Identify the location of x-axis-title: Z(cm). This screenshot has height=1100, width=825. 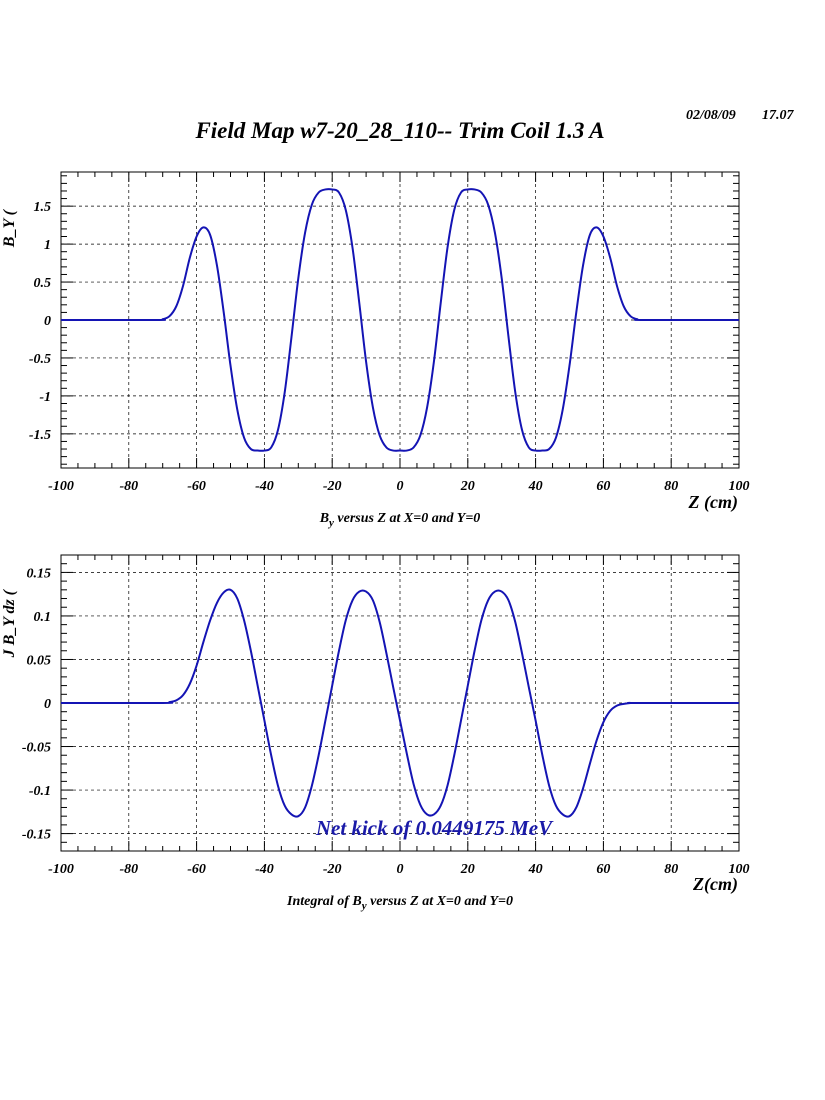
(715, 884).